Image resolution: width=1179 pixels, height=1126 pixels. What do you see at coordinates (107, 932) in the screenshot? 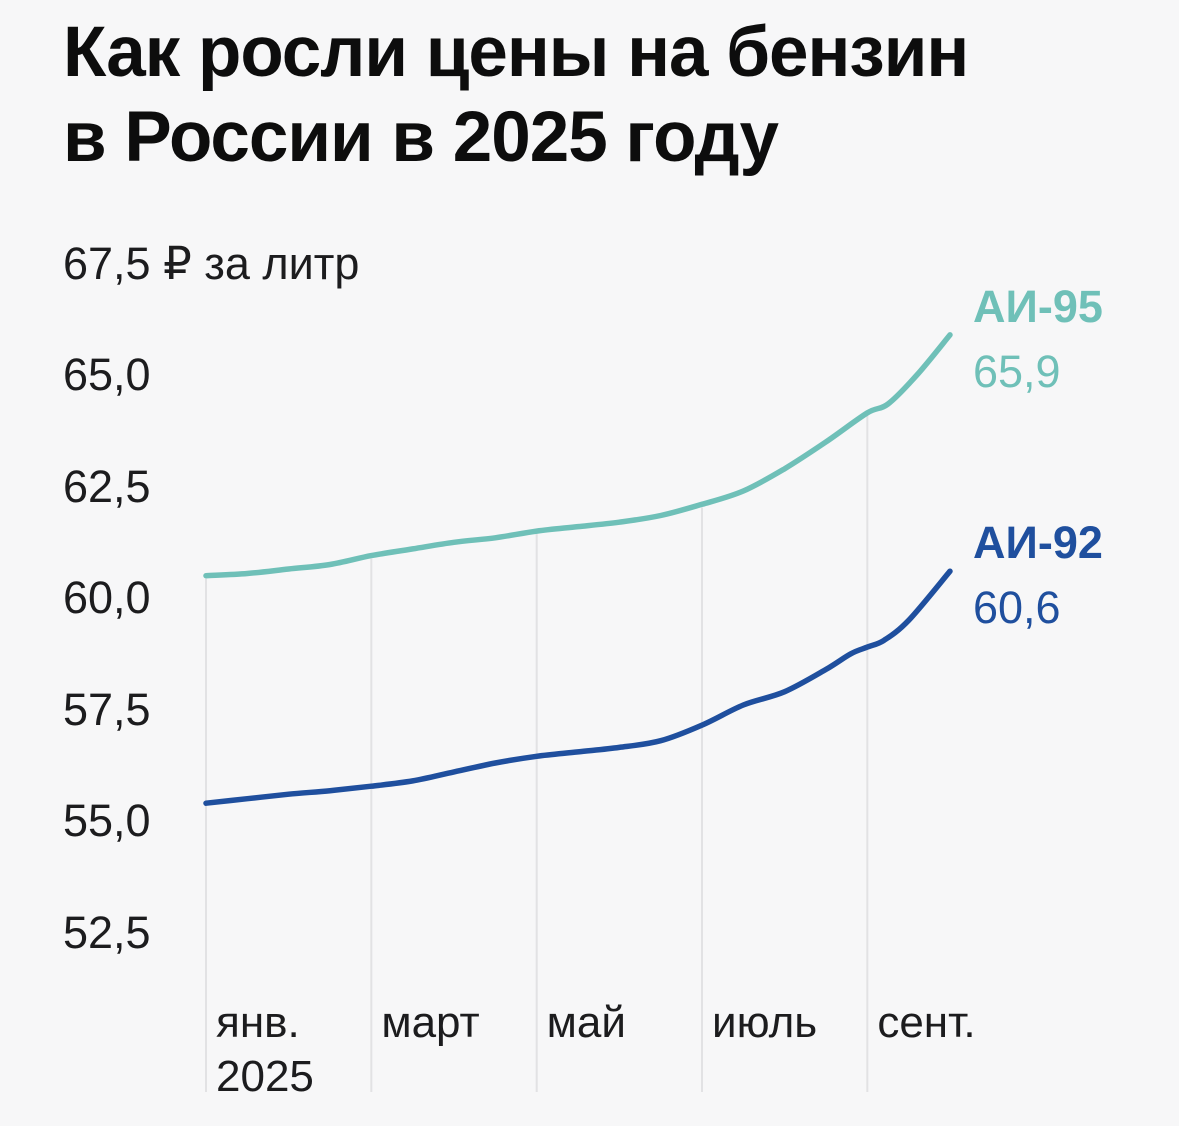
I see `y-tick-label-52-5: 52,5` at bounding box center [107, 932].